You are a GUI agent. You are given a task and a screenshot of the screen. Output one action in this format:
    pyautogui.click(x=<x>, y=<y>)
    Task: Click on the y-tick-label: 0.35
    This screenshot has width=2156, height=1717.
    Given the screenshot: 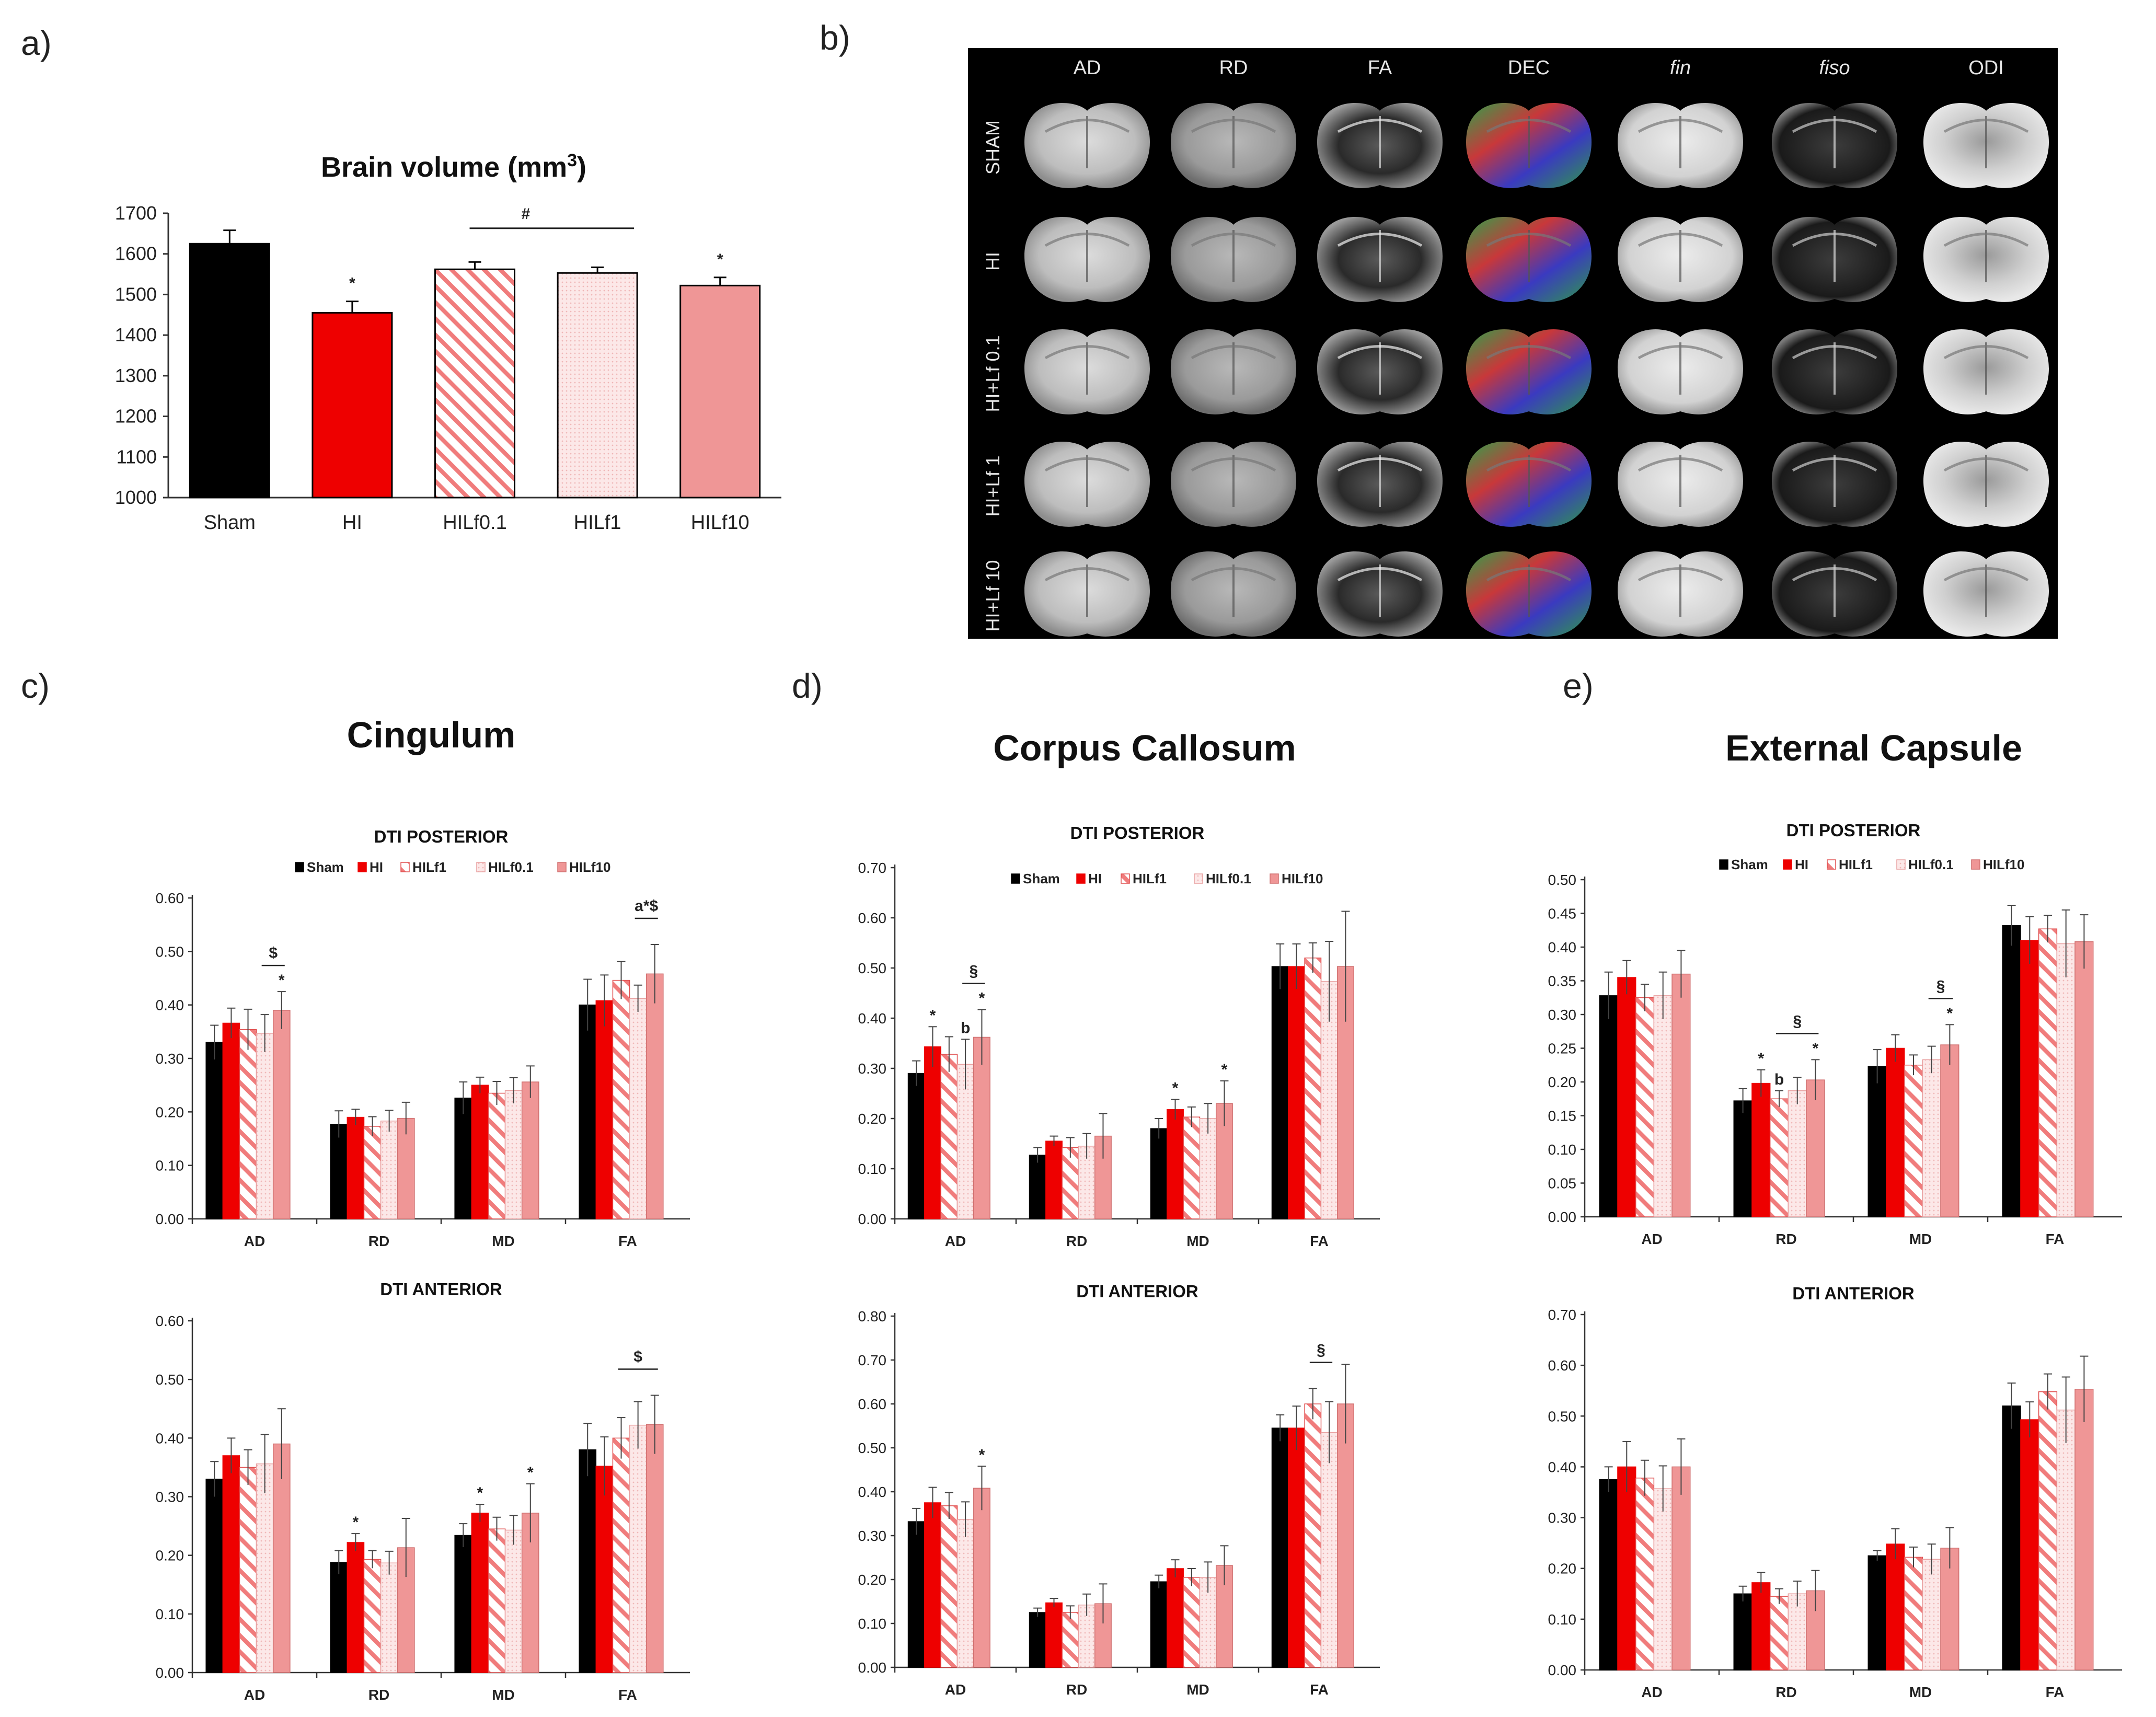 What is the action you would take?
    pyautogui.click(x=1562, y=981)
    